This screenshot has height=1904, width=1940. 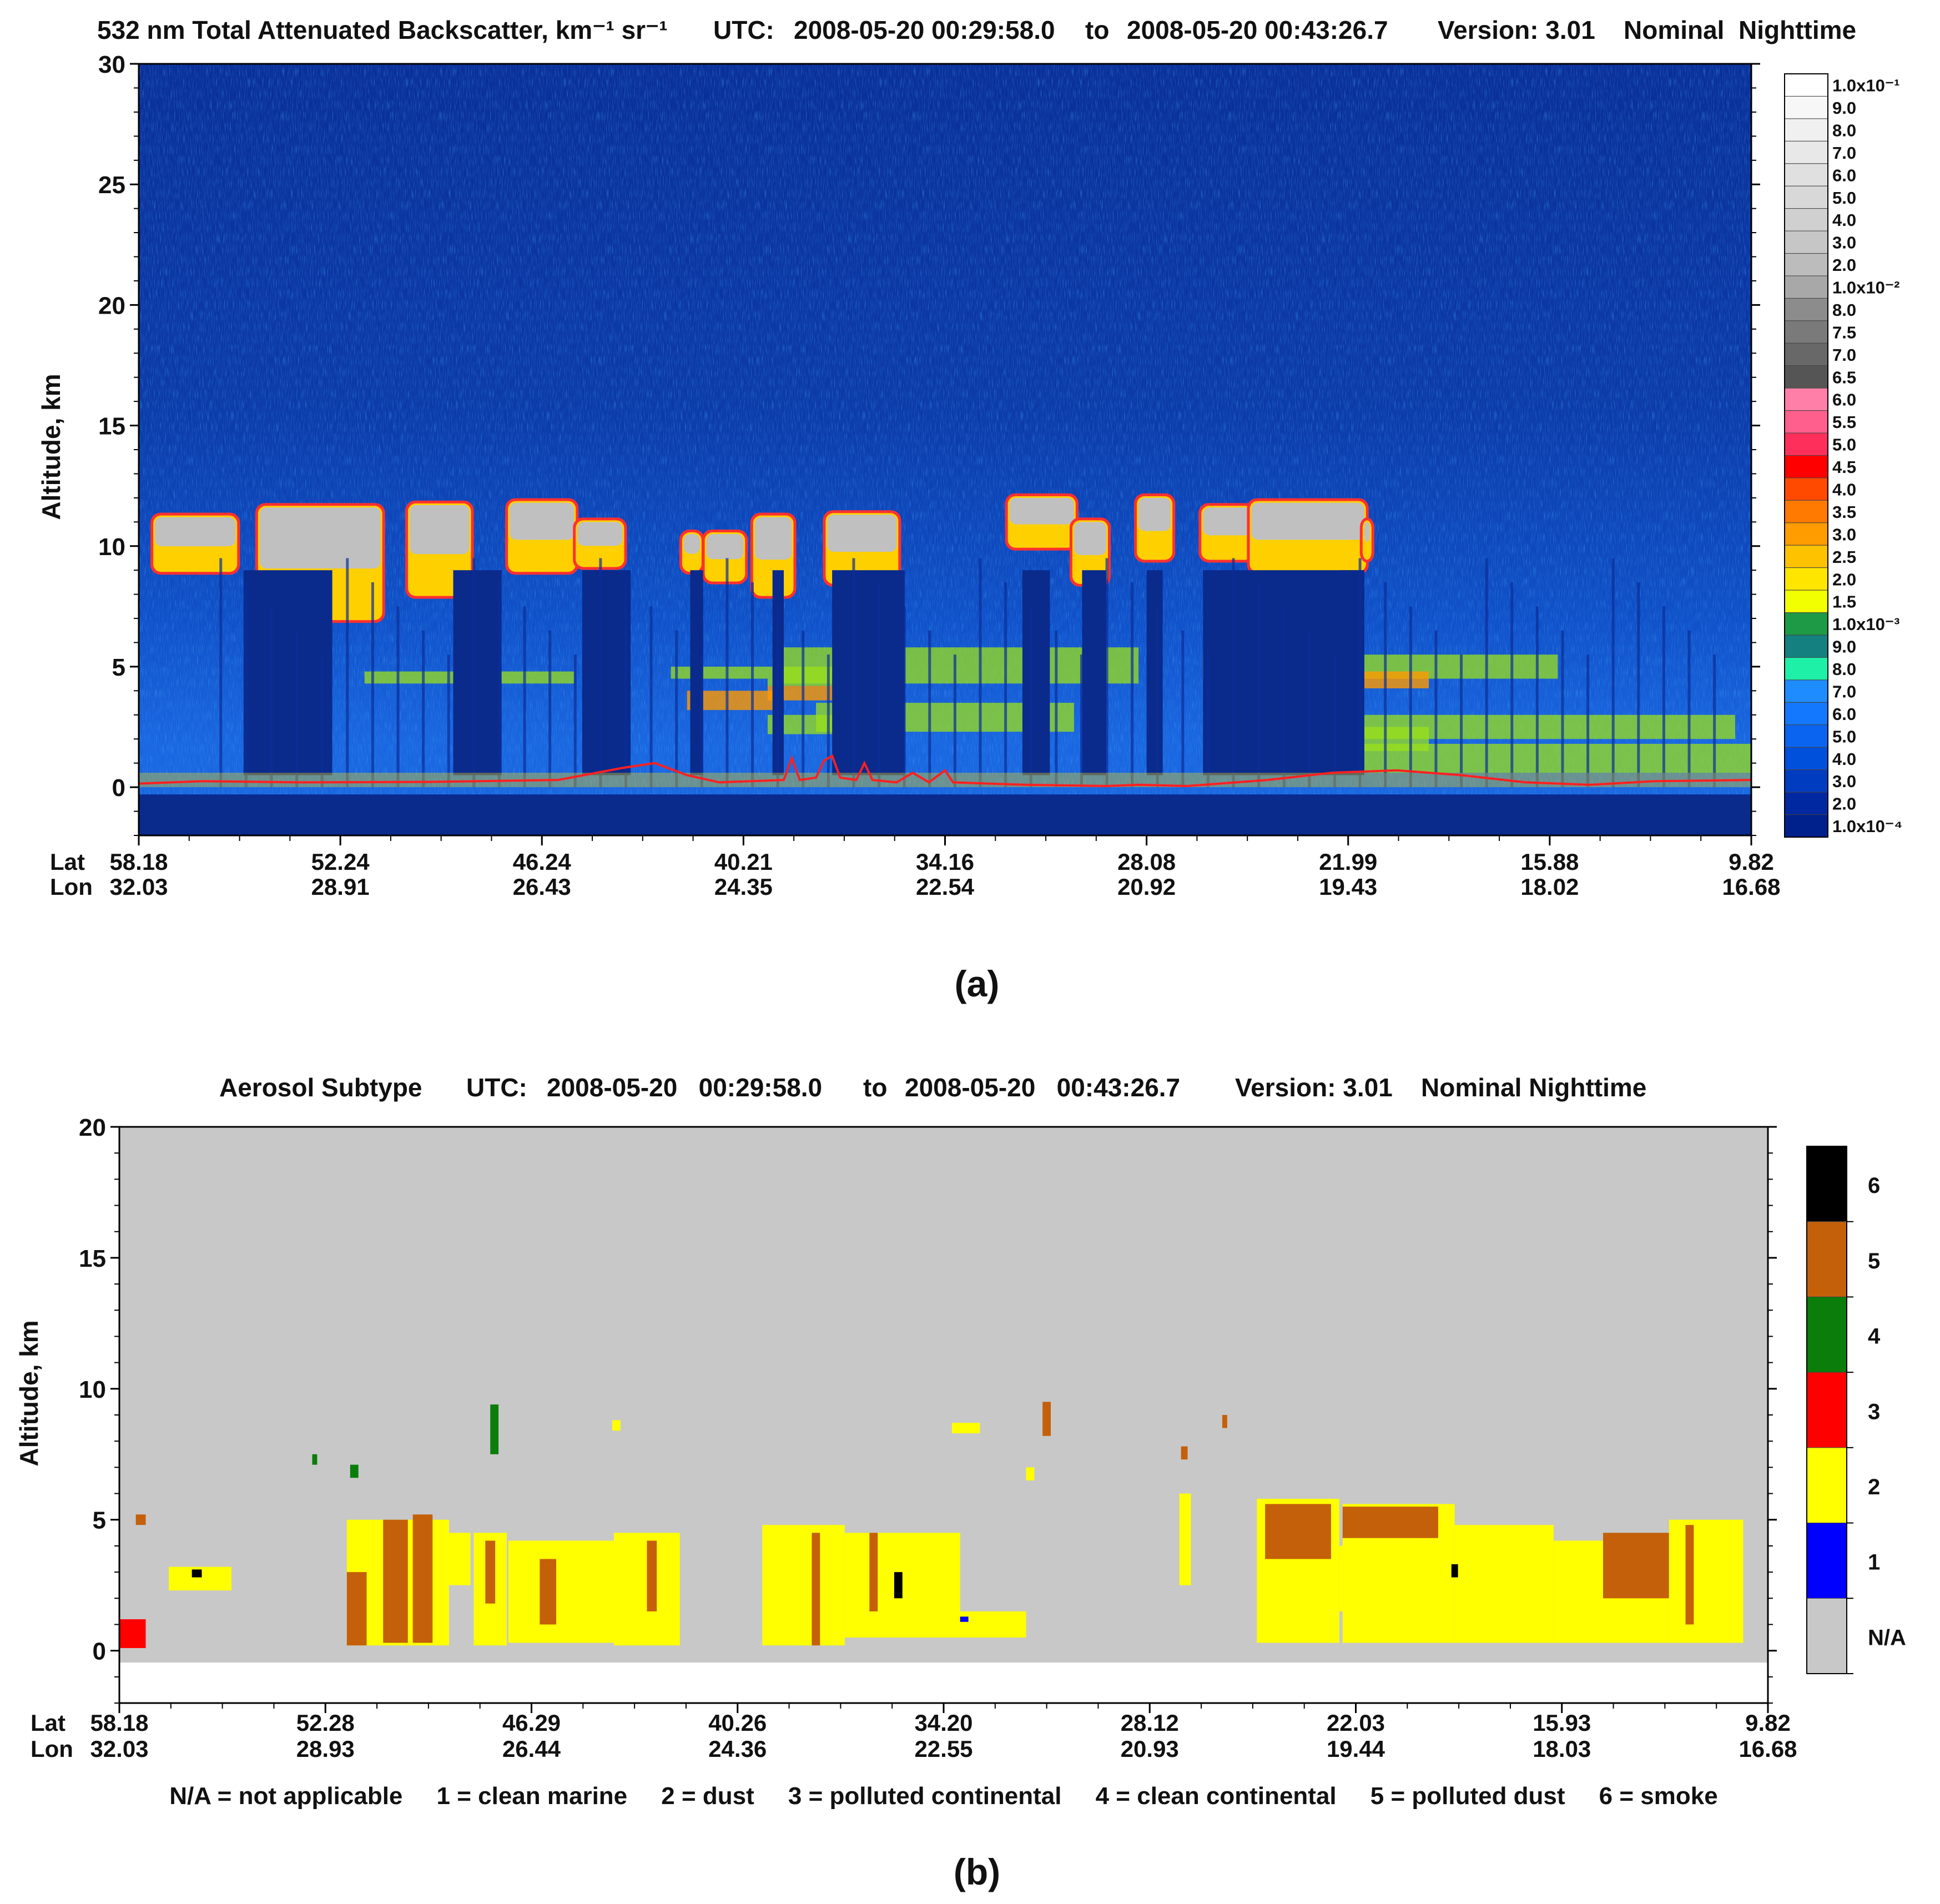 I want to click on attenuated-column, so click(x=869, y=672).